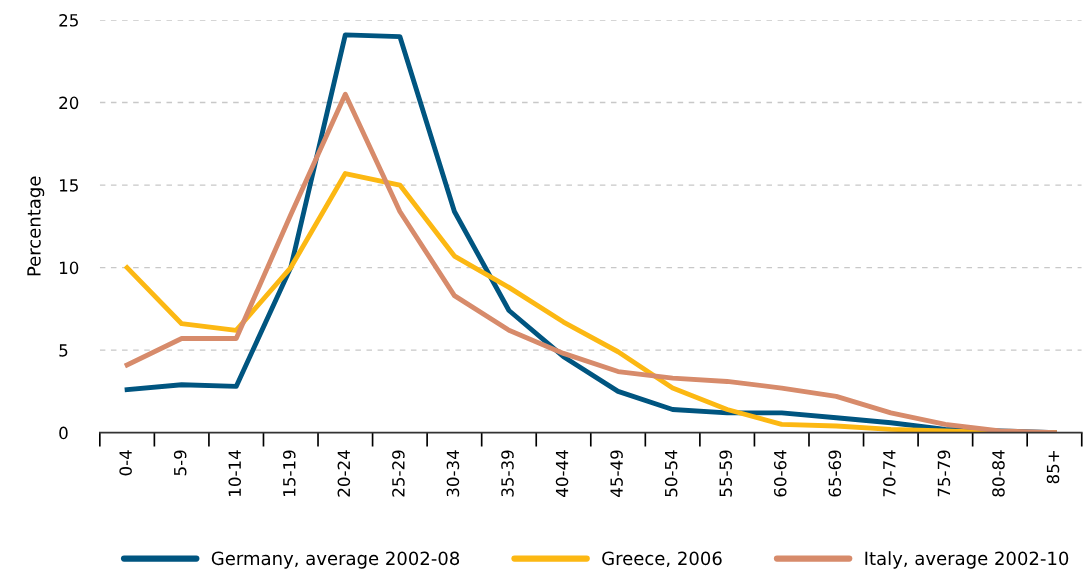 The image size is (1085, 573). What do you see at coordinates (180, 463) in the screenshot?
I see `x-tick-label: 5-9` at bounding box center [180, 463].